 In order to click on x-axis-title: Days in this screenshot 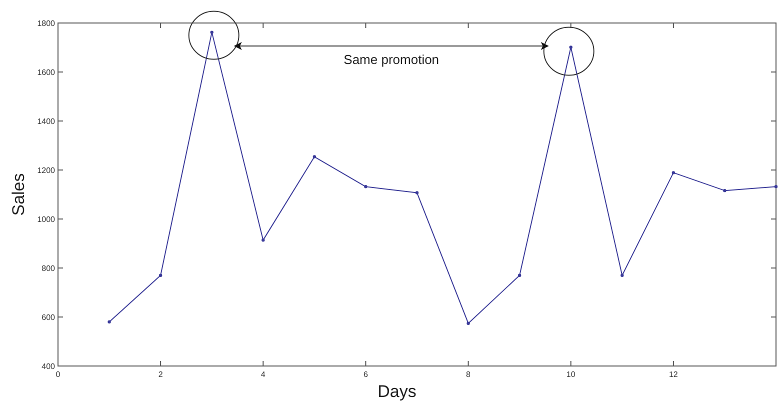, I will do `click(397, 391)`.